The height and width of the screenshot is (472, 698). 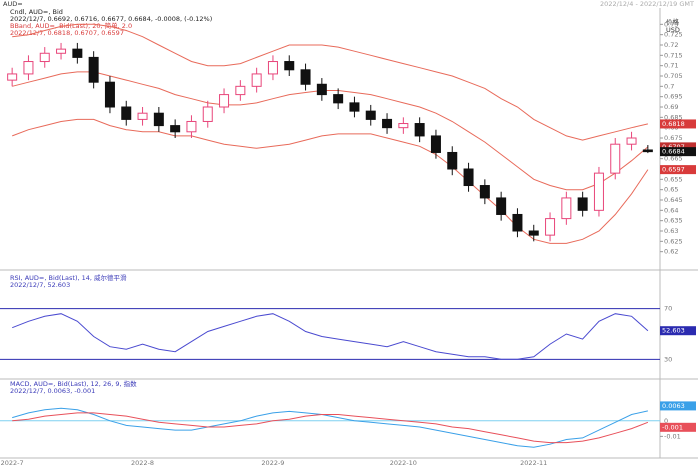 What do you see at coordinates (671, 210) in the screenshot?
I see `y-tick-label: 0.64` at bounding box center [671, 210].